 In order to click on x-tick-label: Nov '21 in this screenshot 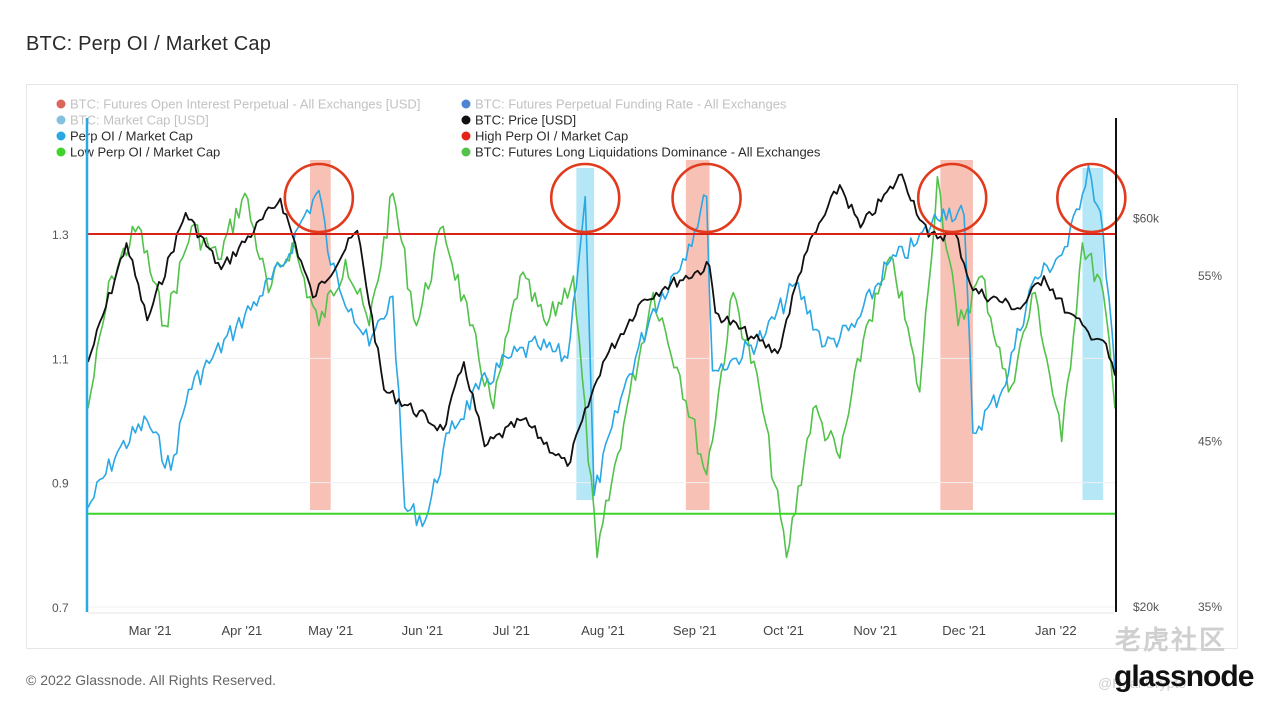, I will do `click(875, 630)`.